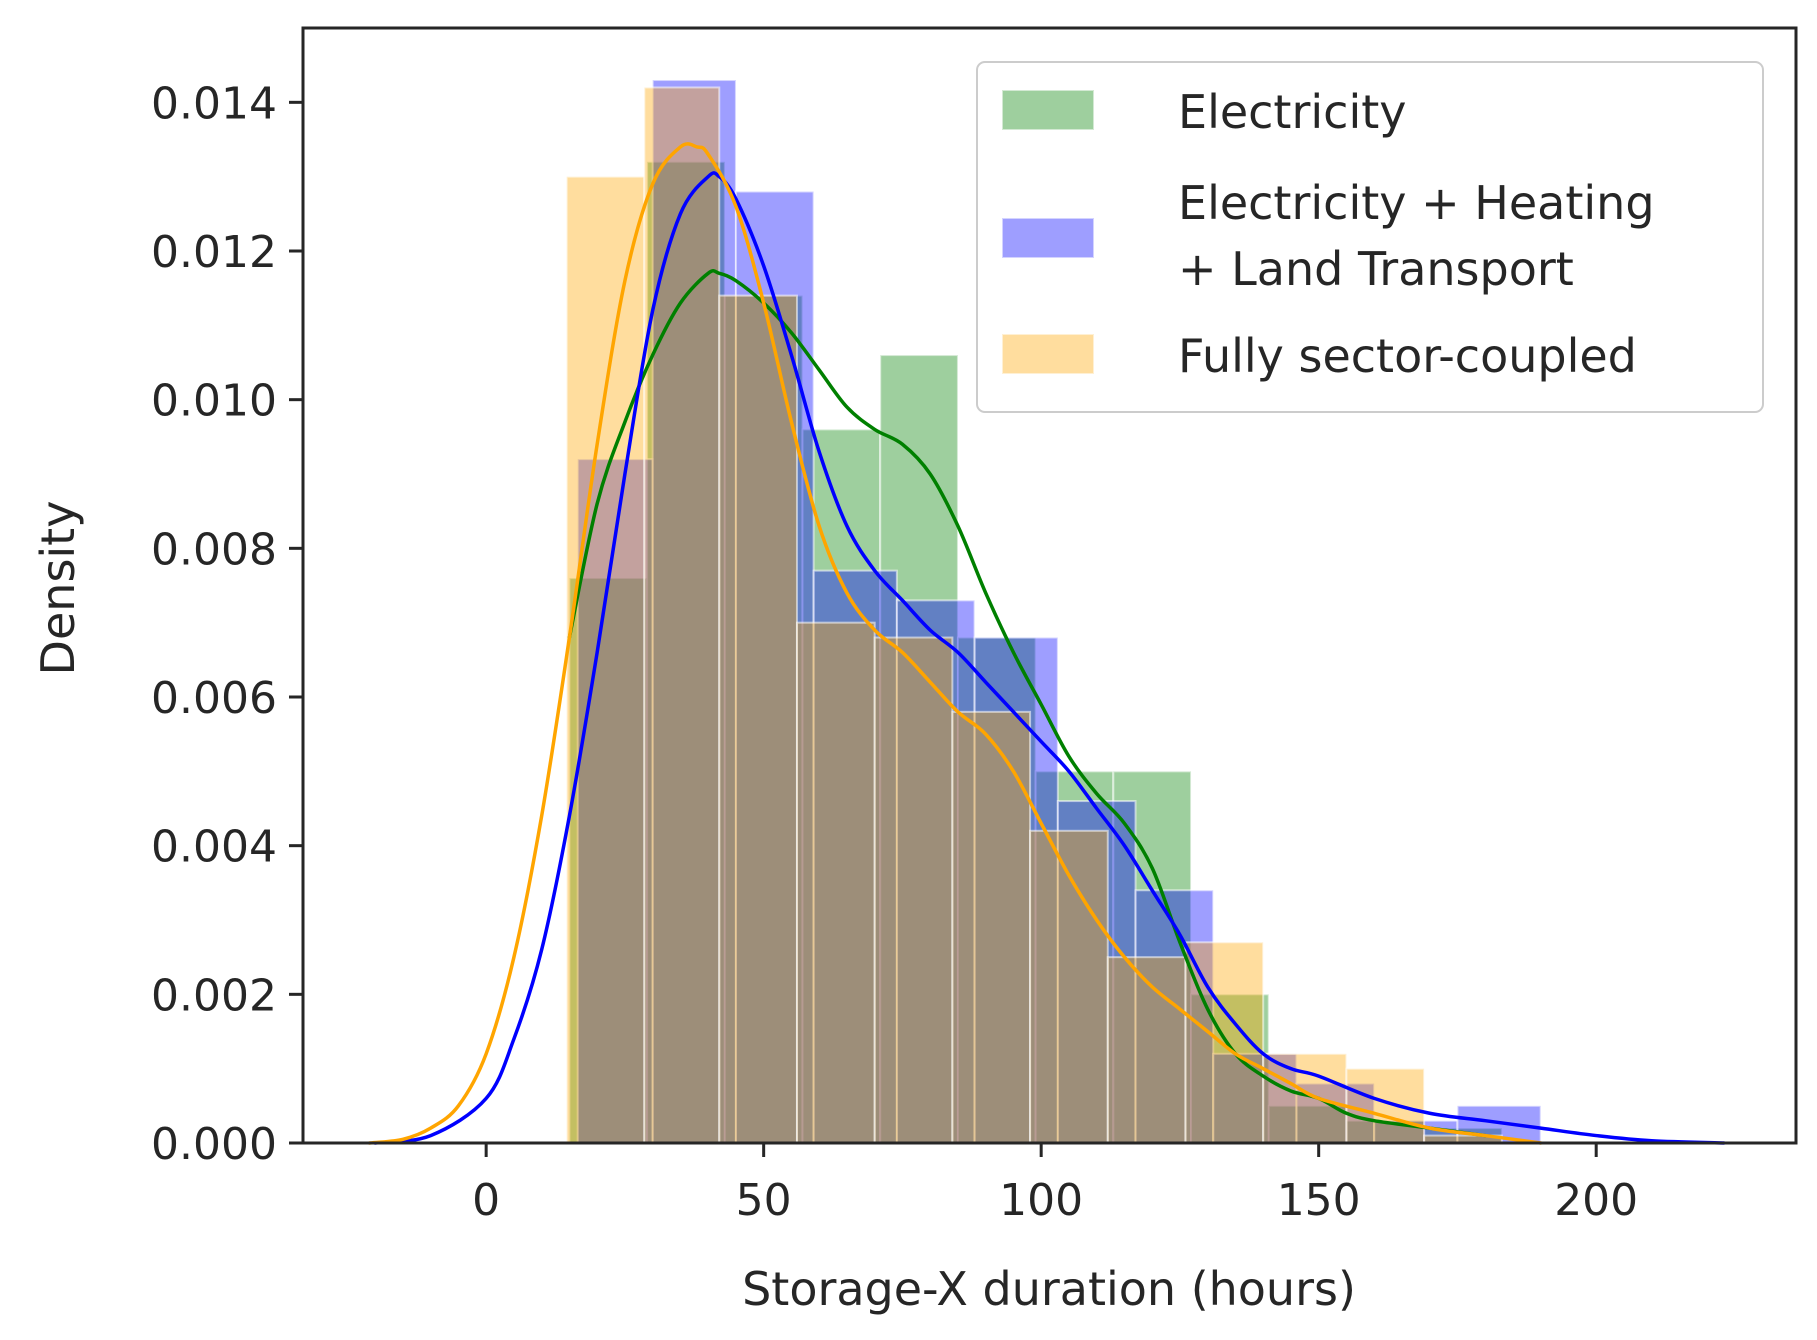 This screenshot has height=1340, width=1817. What do you see at coordinates (1407, 356) in the screenshot?
I see `legend-label-fully-sector-coupled: Fully sector-coupled` at bounding box center [1407, 356].